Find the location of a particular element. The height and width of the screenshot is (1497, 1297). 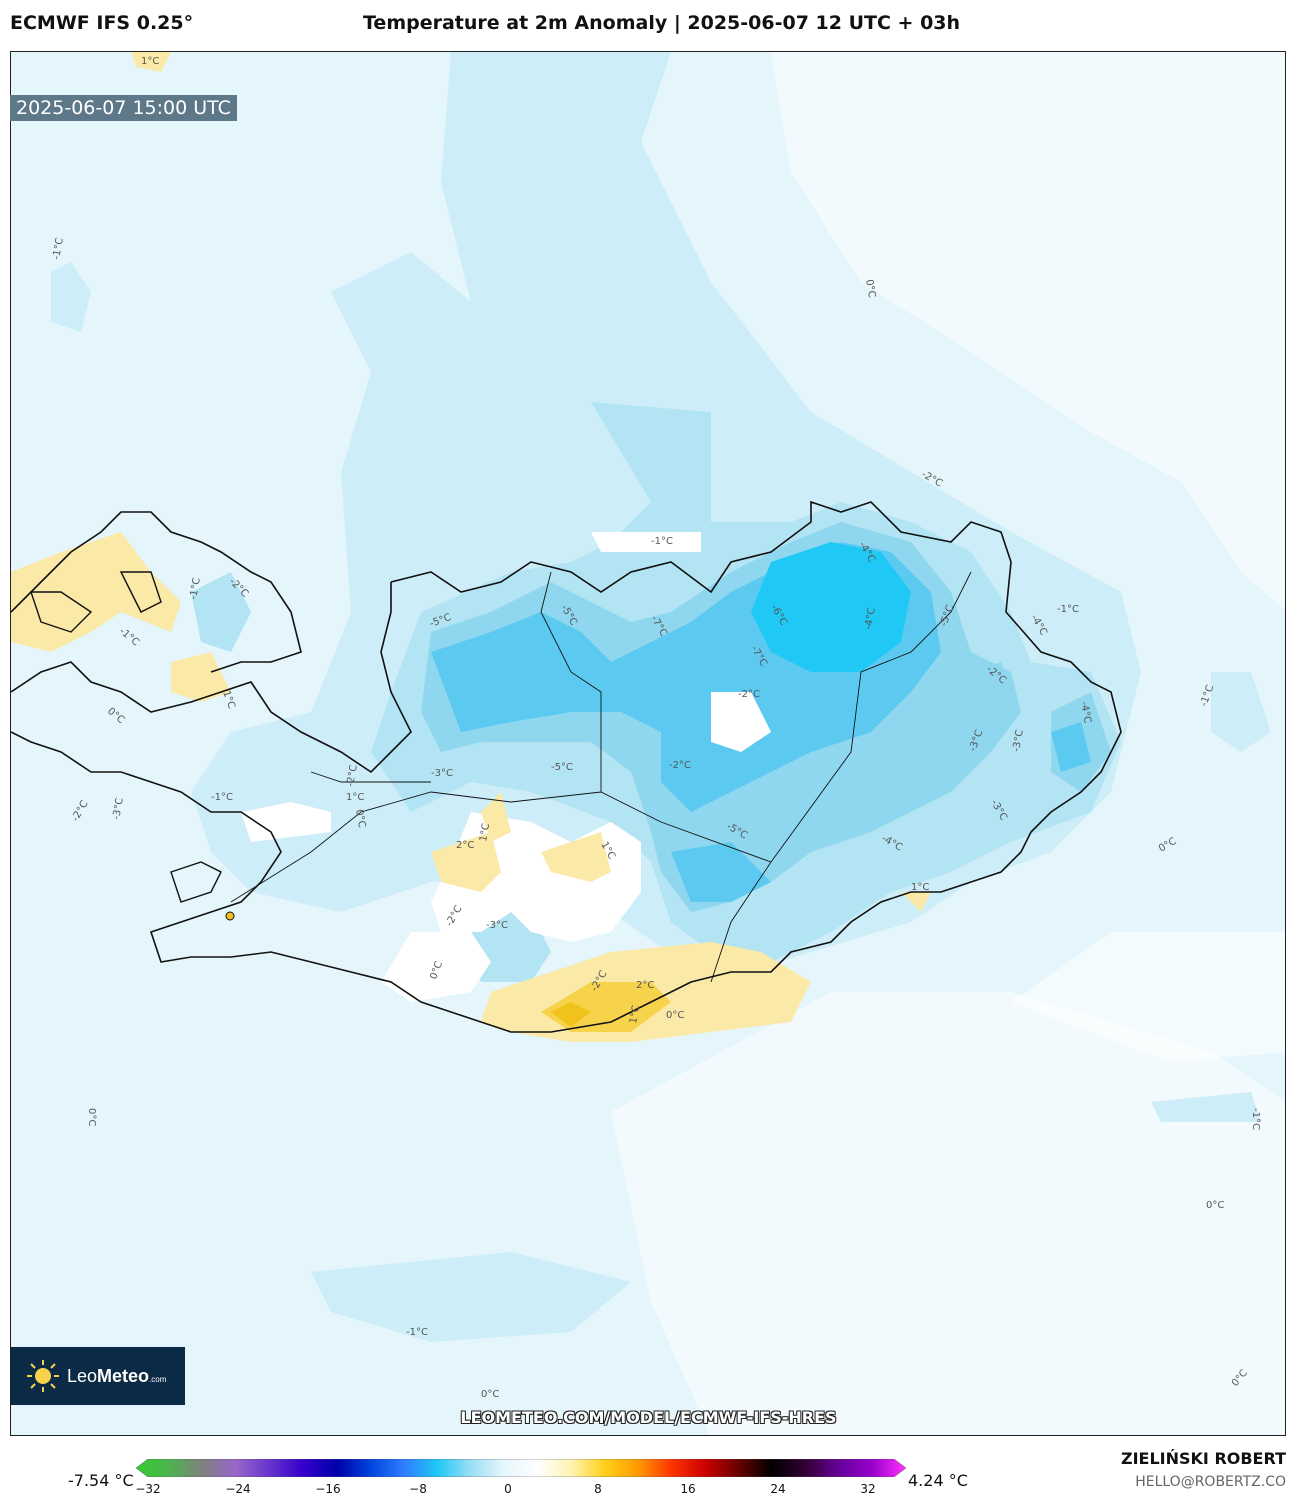

colorbar-tick: 8 is located at coordinates (598, 1489).